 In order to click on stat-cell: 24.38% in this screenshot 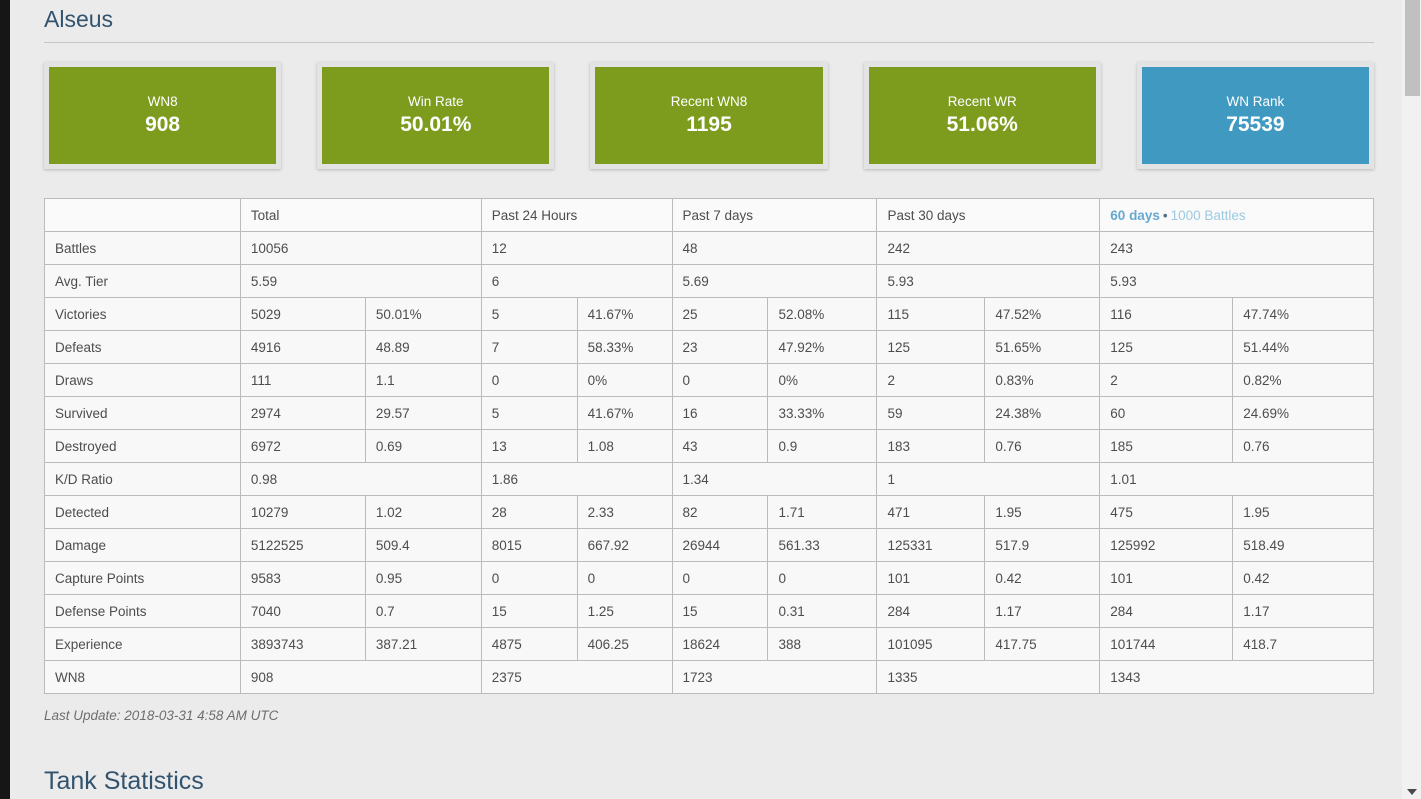, I will do `click(1042, 413)`.